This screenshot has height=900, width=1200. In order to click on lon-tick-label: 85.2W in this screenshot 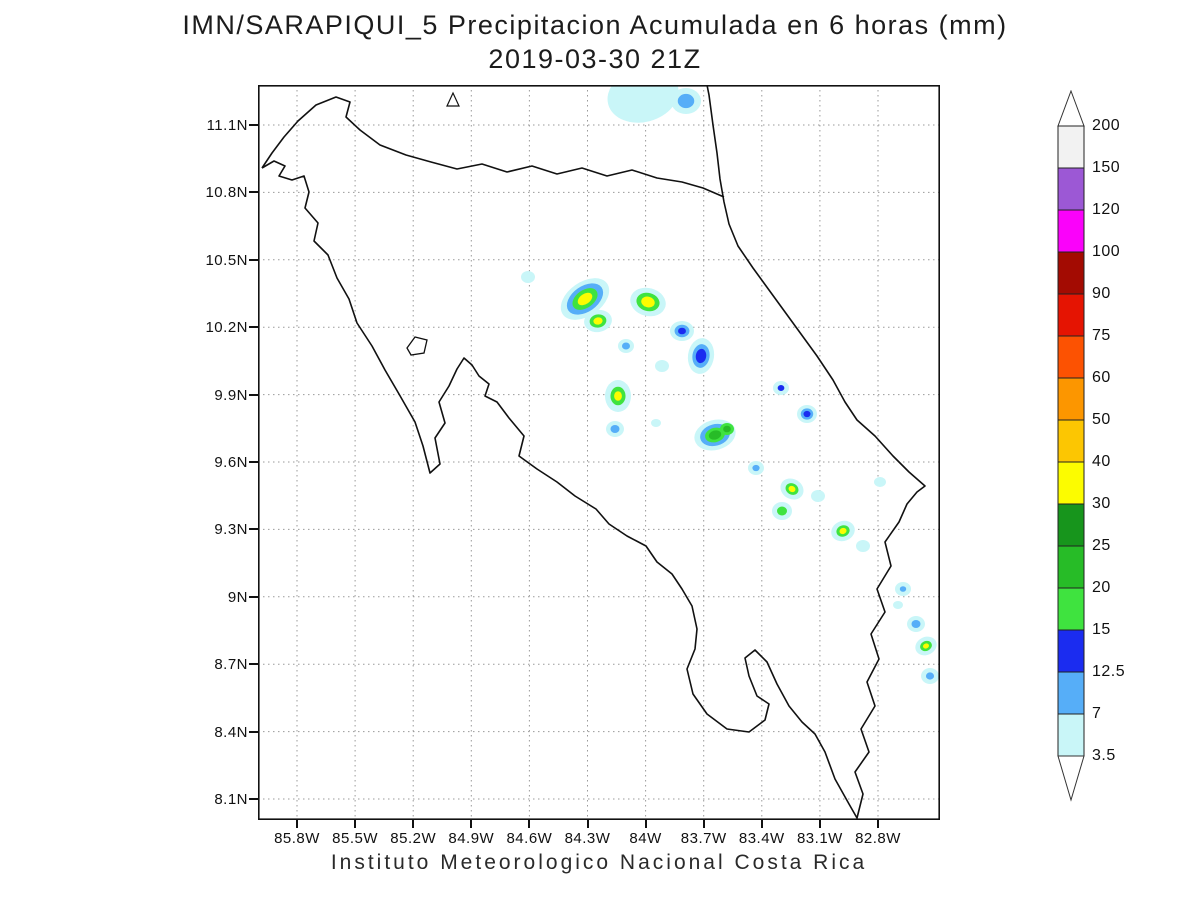, I will do `click(413, 838)`.